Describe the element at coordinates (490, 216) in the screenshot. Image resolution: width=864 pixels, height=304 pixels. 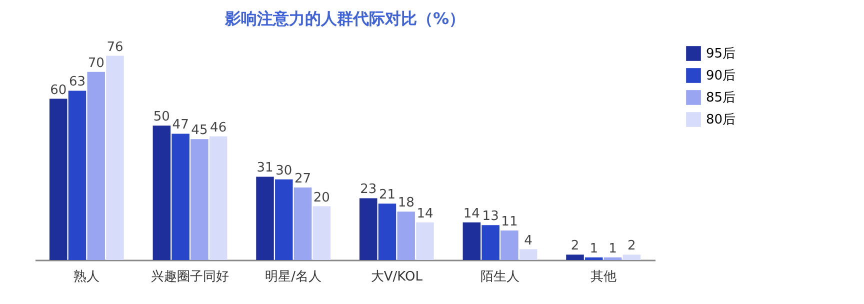
I see `data-label: 13` at that location.